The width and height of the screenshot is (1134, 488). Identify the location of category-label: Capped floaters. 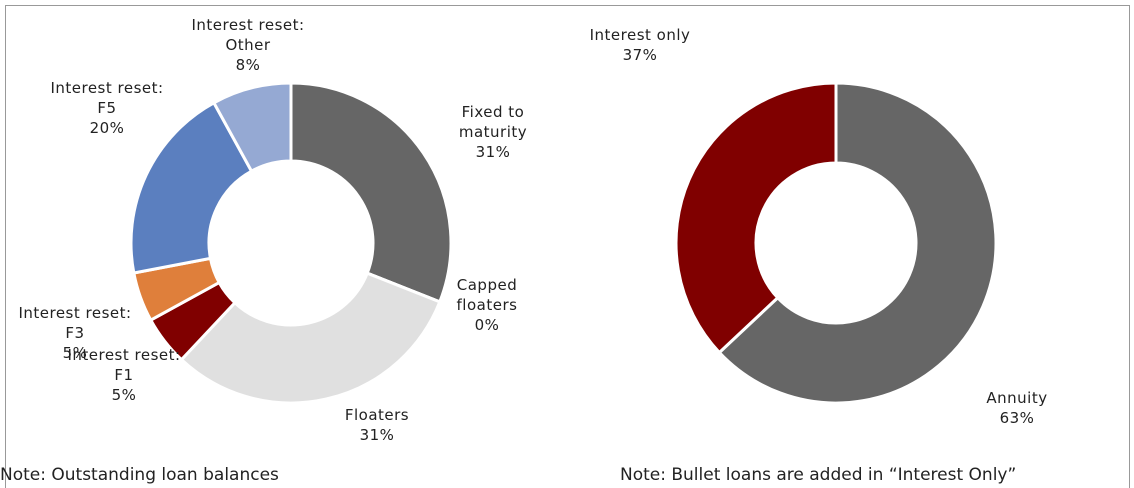
(487, 295).